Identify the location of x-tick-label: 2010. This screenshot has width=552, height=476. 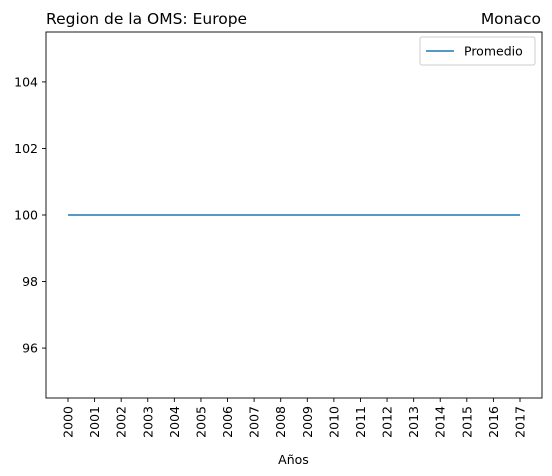
(333, 422).